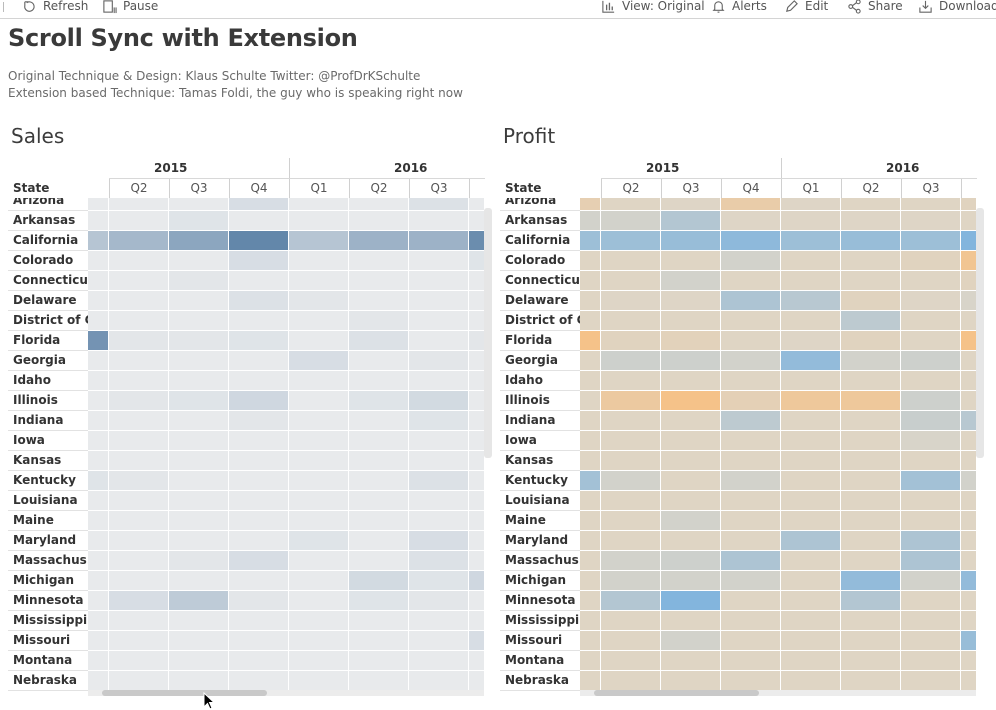 This screenshot has width=996, height=710. Describe the element at coordinates (246, 361) in the screenshot. I see `table-row: Georgia` at that location.